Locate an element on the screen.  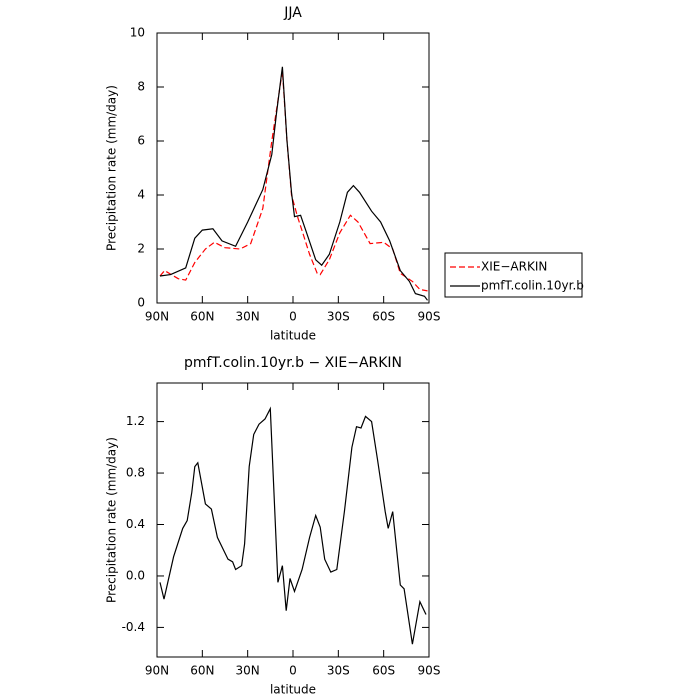
y-tick-label: -0.4 is located at coordinates (133, 627).